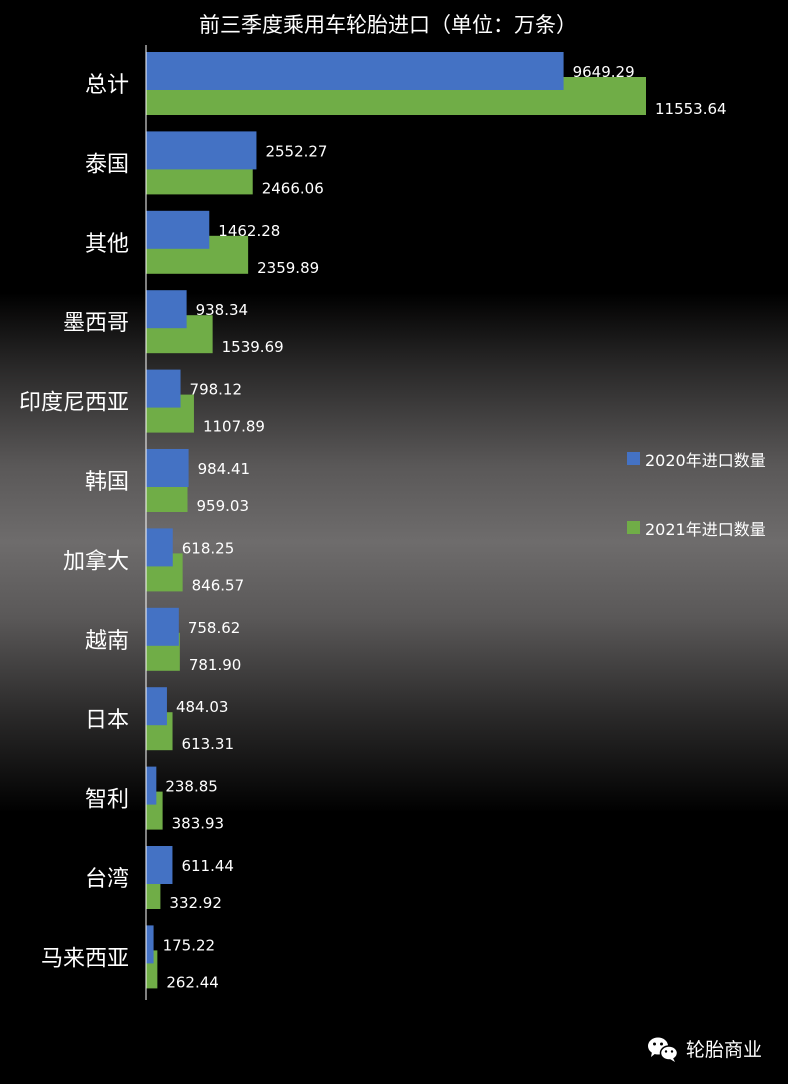 The width and height of the screenshot is (788, 1084). I want to click on legend-label-1: 2021年进口数量, so click(705, 529).